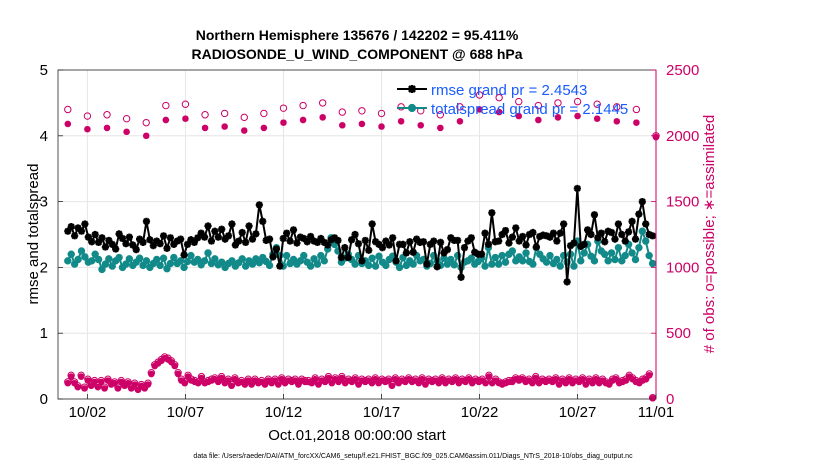  Describe the element at coordinates (529, 109) in the screenshot. I see `legend-totalspread-label: totalspread grand pr = 2.1445` at that location.